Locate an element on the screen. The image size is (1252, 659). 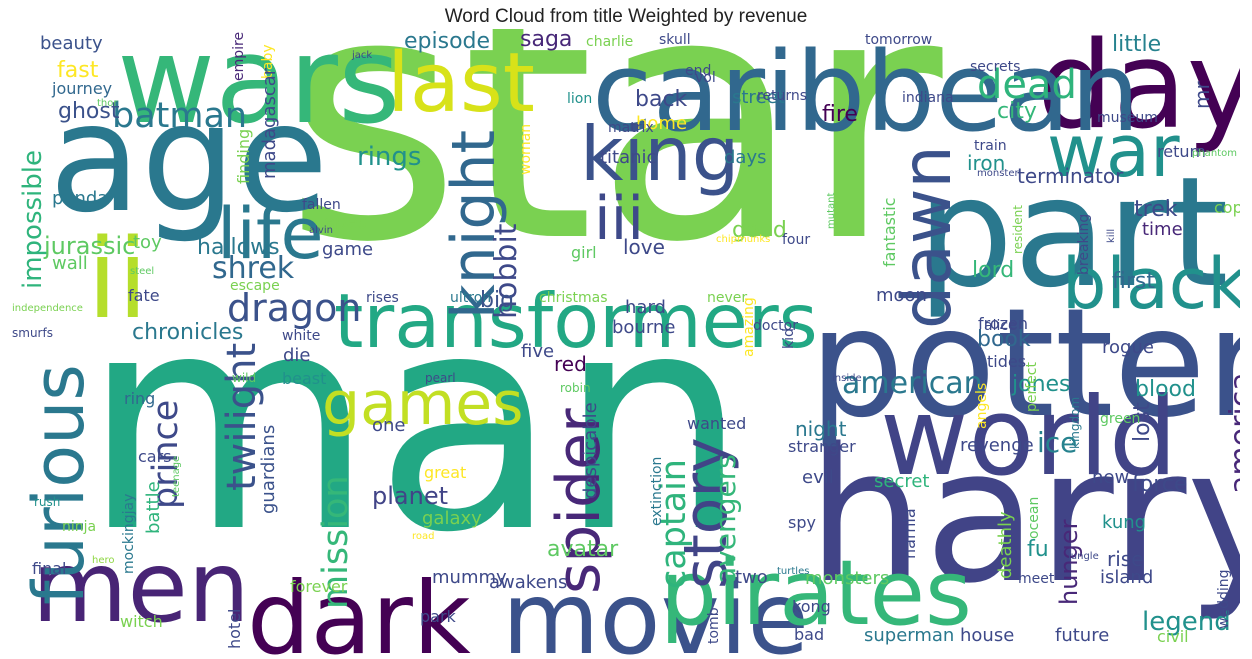
cloud-word-escape: escape is located at coordinates (255, 286).